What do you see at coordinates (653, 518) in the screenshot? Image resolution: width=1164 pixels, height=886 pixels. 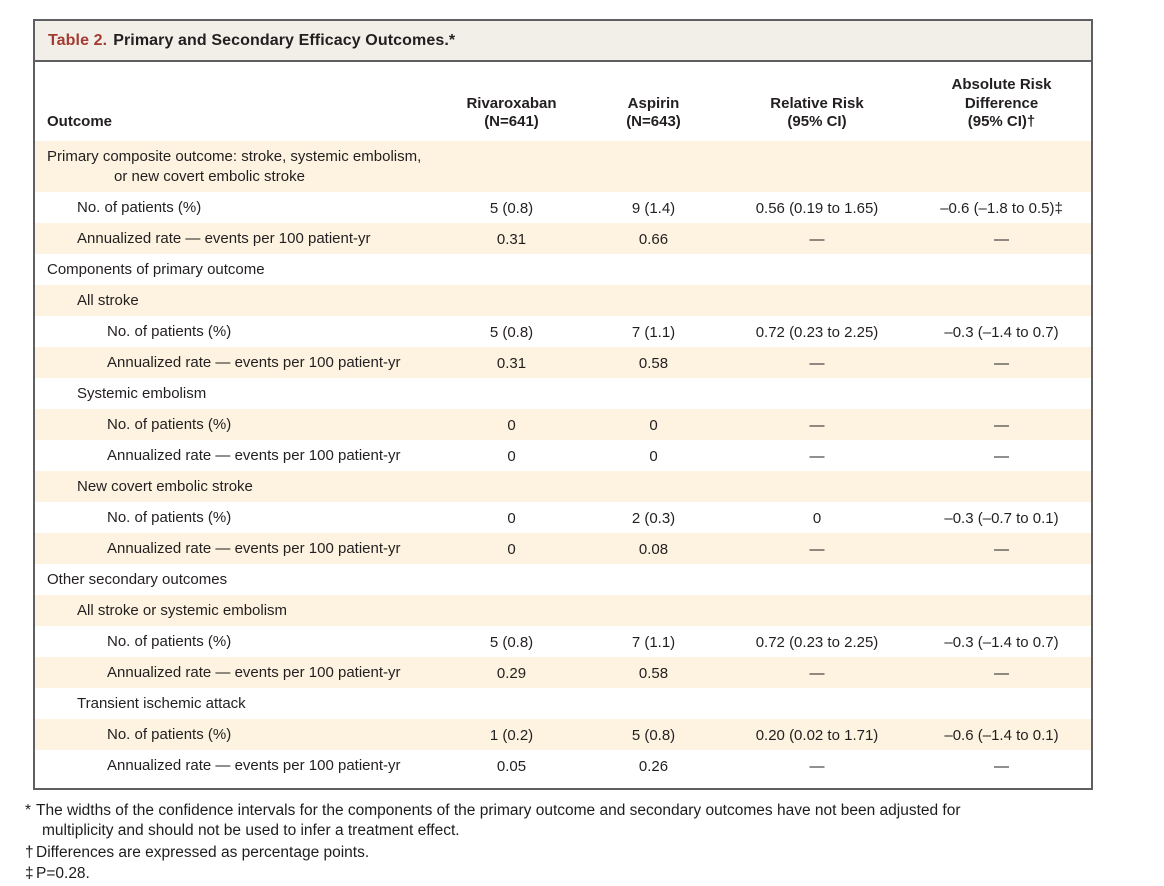 I see `cell-value: 2 (0.3)` at bounding box center [653, 518].